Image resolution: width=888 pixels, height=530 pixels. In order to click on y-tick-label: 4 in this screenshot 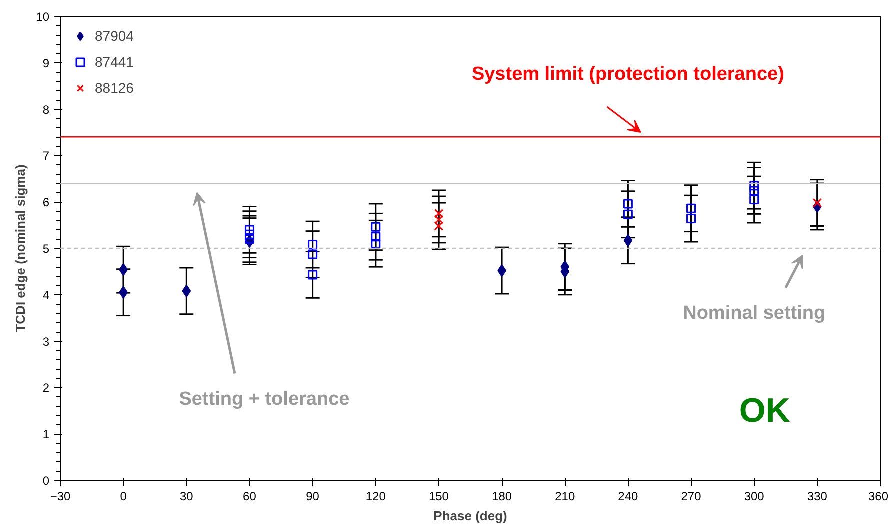, I will do `click(46, 295)`.